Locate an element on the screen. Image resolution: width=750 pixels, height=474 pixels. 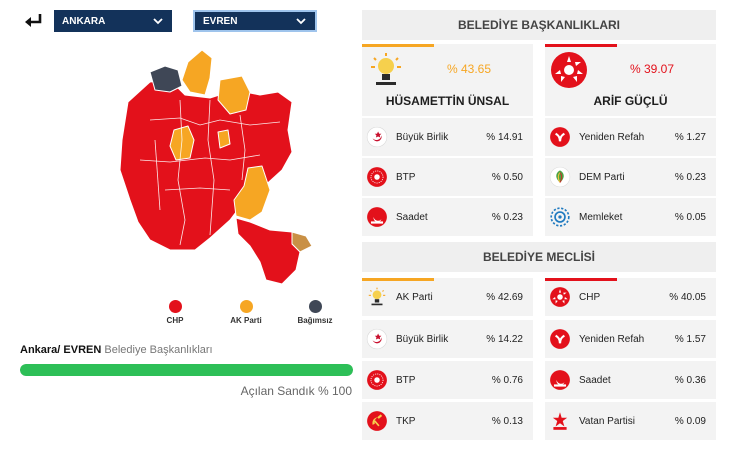
party-name: Memleket is located at coordinates (601, 217).